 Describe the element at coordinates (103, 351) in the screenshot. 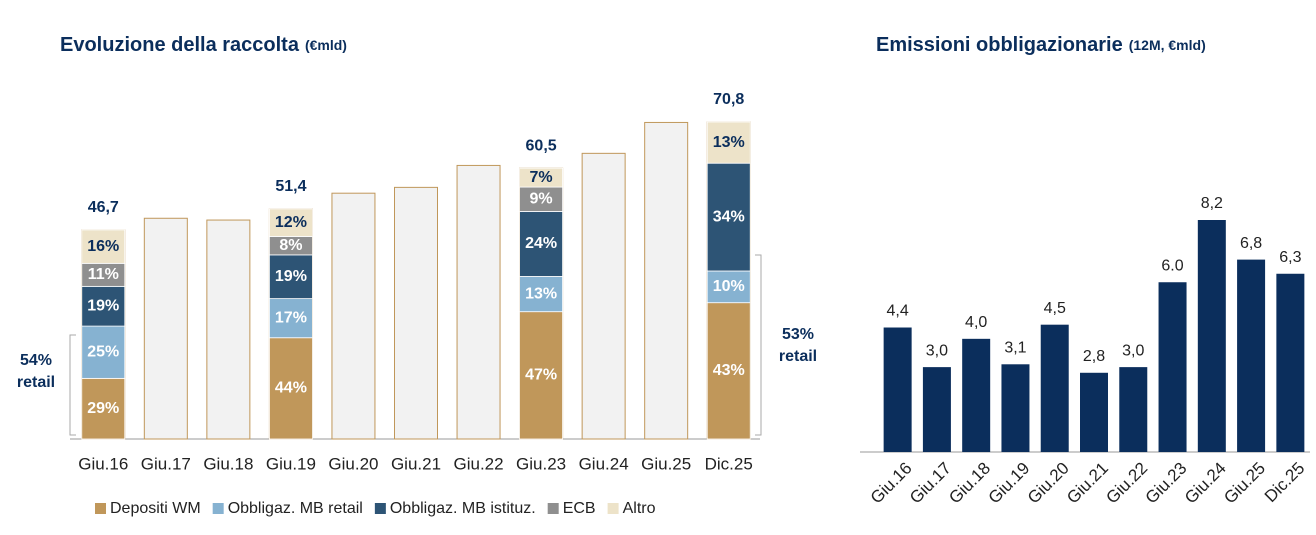

I see `segment-label: 25%` at that location.